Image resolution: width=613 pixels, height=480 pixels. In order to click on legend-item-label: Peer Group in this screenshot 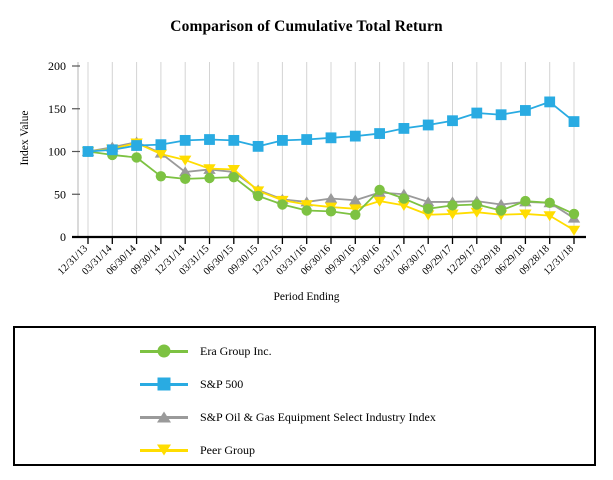, I will do `click(227, 449)`.